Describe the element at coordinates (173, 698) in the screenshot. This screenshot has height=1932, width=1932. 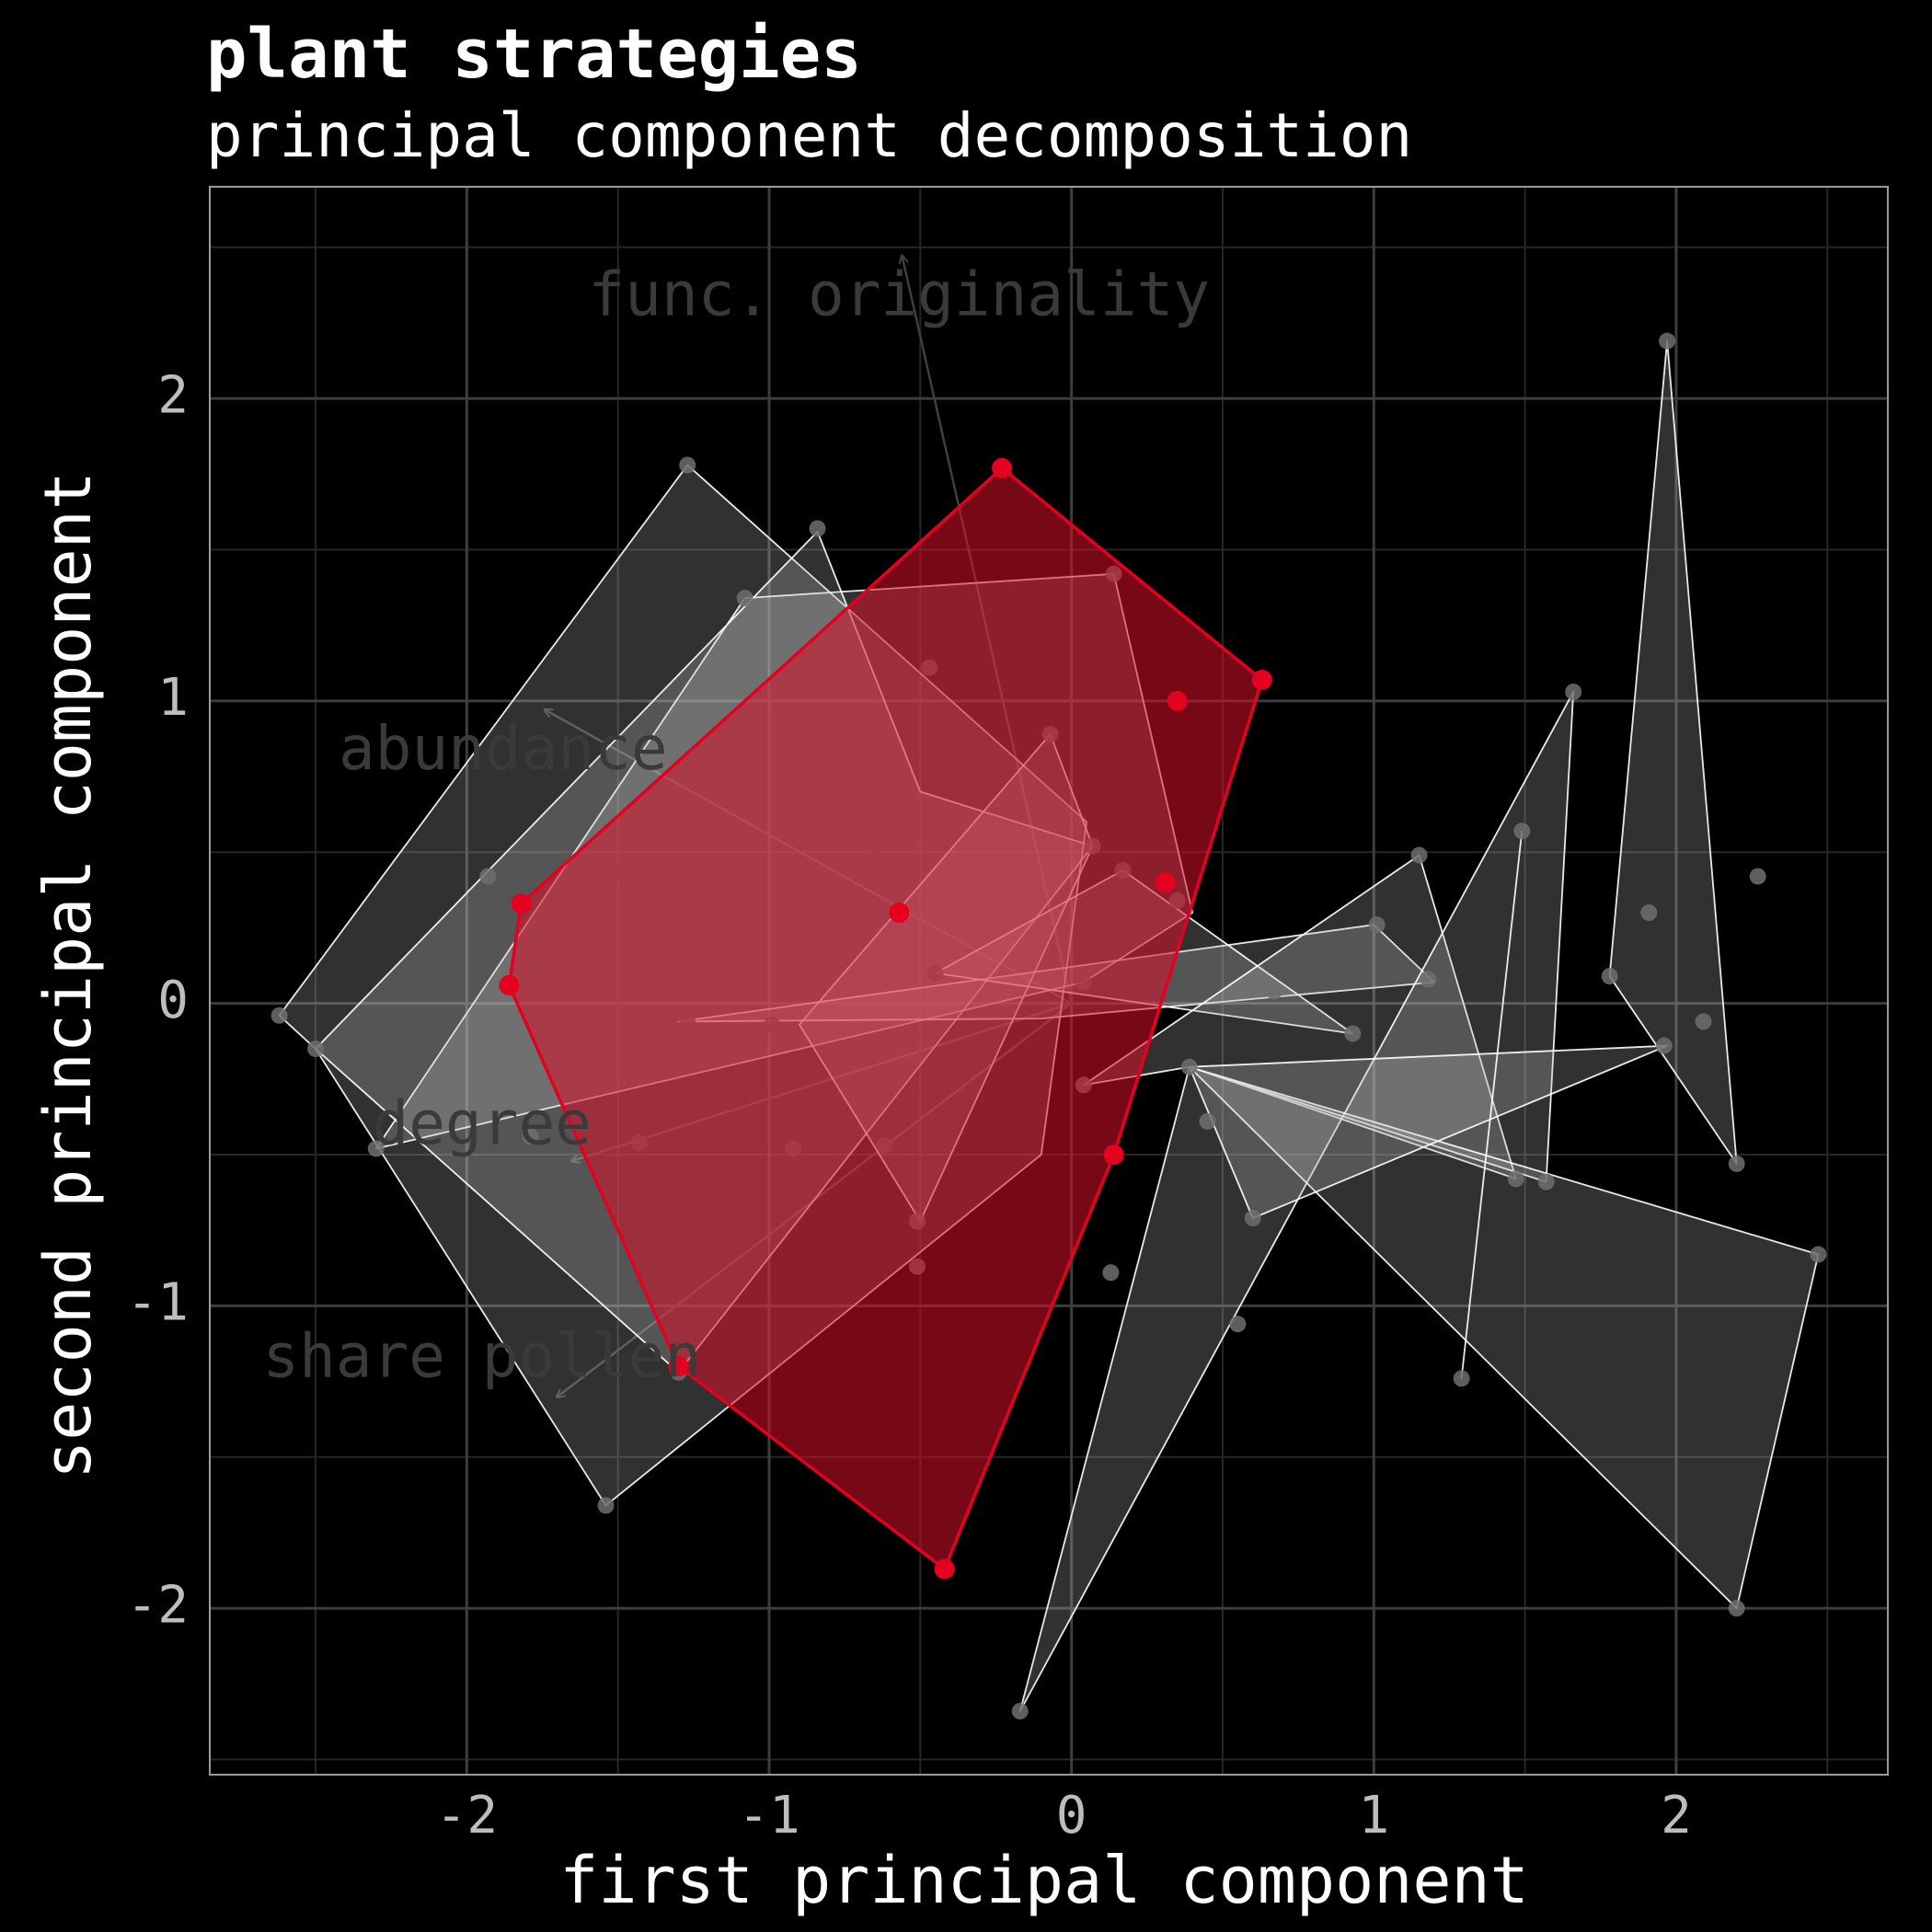
I see `y-tick-label: 1` at that location.